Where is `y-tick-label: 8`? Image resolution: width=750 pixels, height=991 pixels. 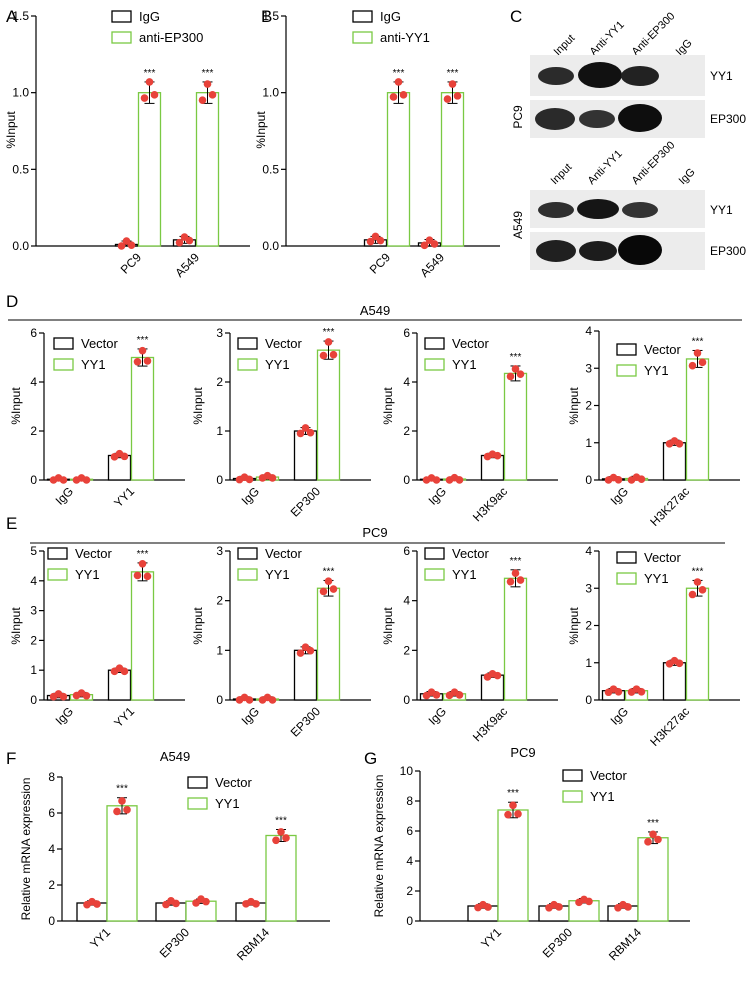
y-tick-label: 8 is located at coordinates (51, 777).